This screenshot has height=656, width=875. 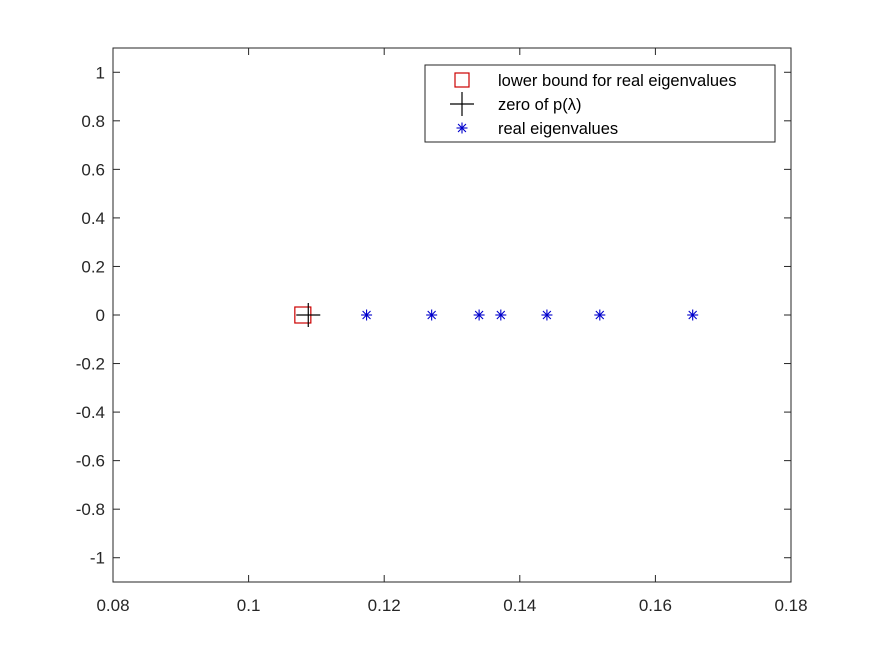 What do you see at coordinates (530, 315) in the screenshot?
I see `series-asterisk` at bounding box center [530, 315].